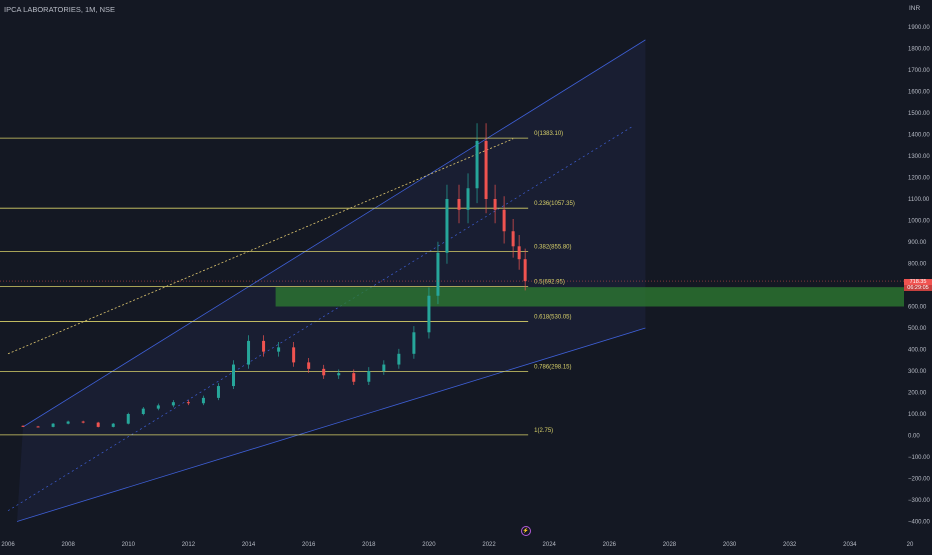  I want to click on y-tick-label: 600.00, so click(917, 308).